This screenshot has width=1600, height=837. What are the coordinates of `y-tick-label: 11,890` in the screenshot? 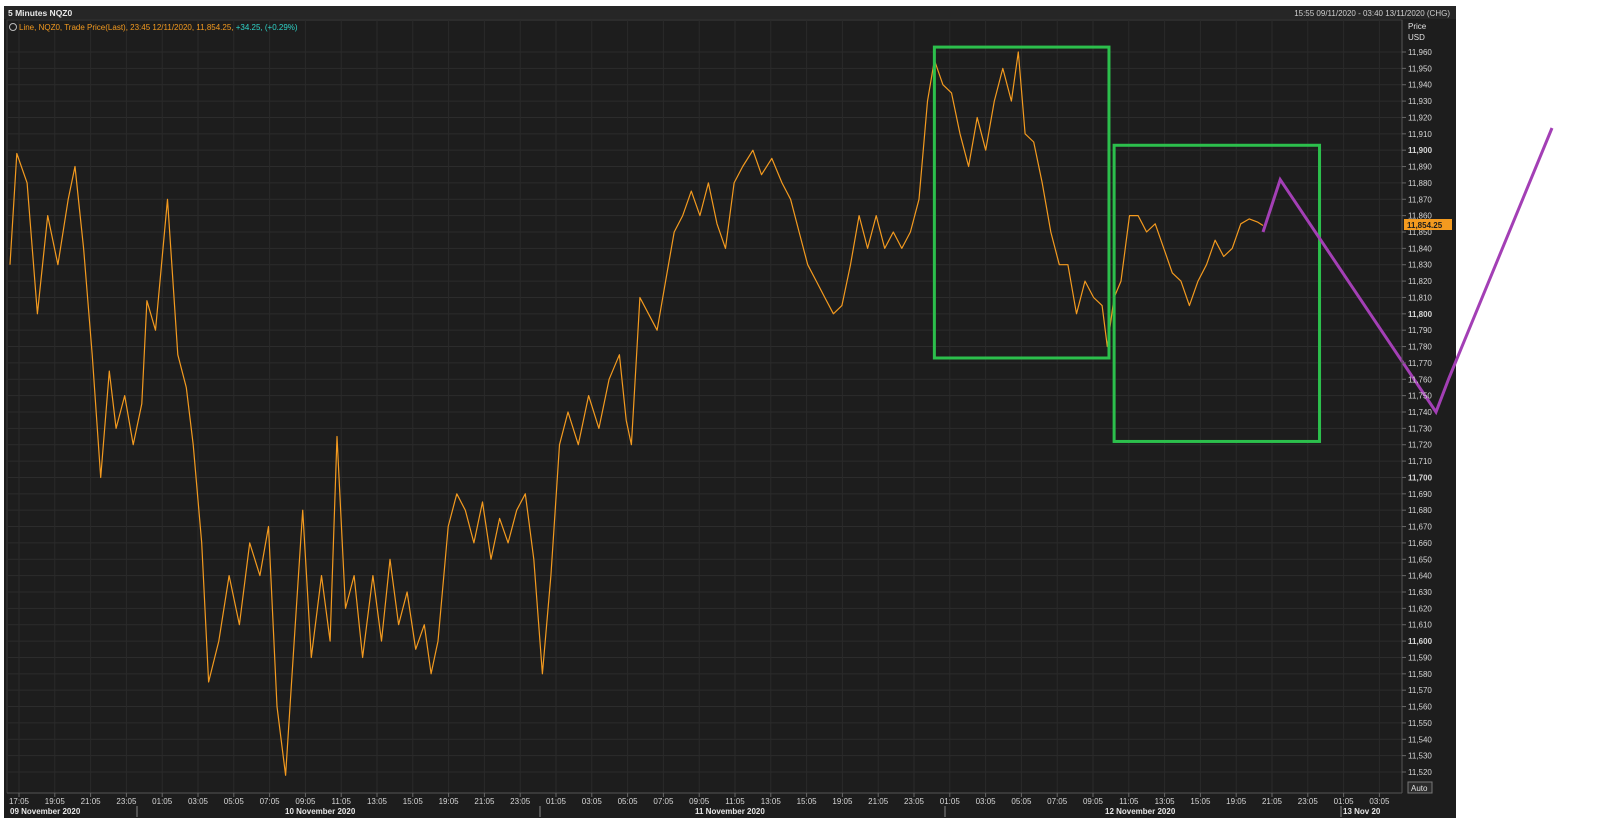 It's located at (1420, 167).